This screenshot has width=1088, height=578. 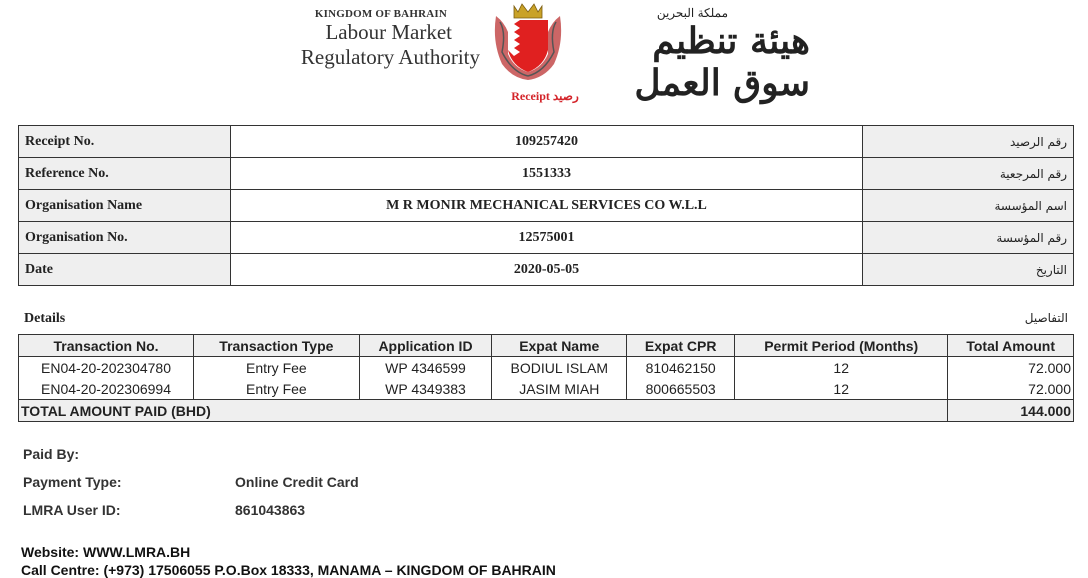 I want to click on table-cell: 800665503, so click(x=681, y=389).